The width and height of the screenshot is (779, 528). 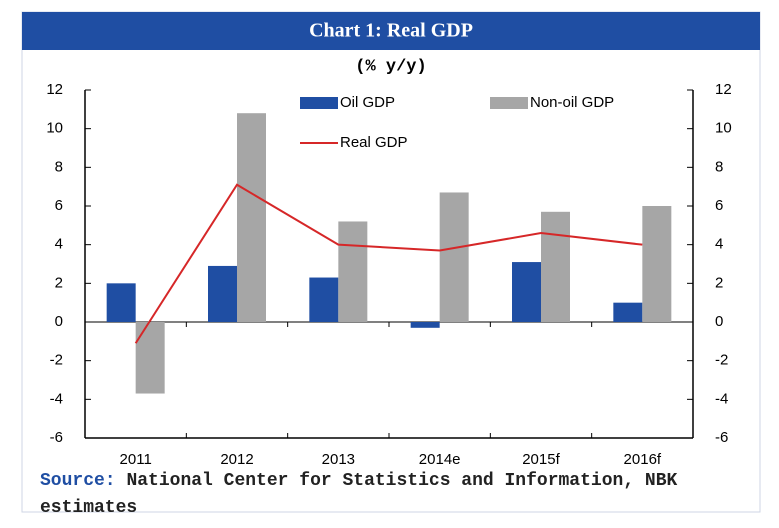 What do you see at coordinates (723, 128) in the screenshot?
I see `y2-tick-label: 10` at bounding box center [723, 128].